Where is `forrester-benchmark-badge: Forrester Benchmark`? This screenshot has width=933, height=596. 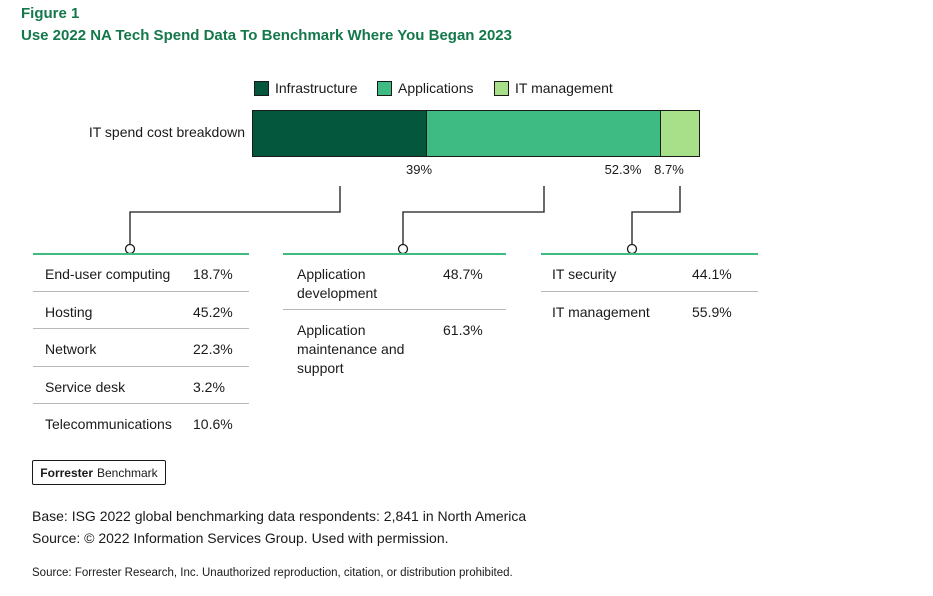
forrester-benchmark-badge: Forrester Benchmark is located at coordinates (99, 472).